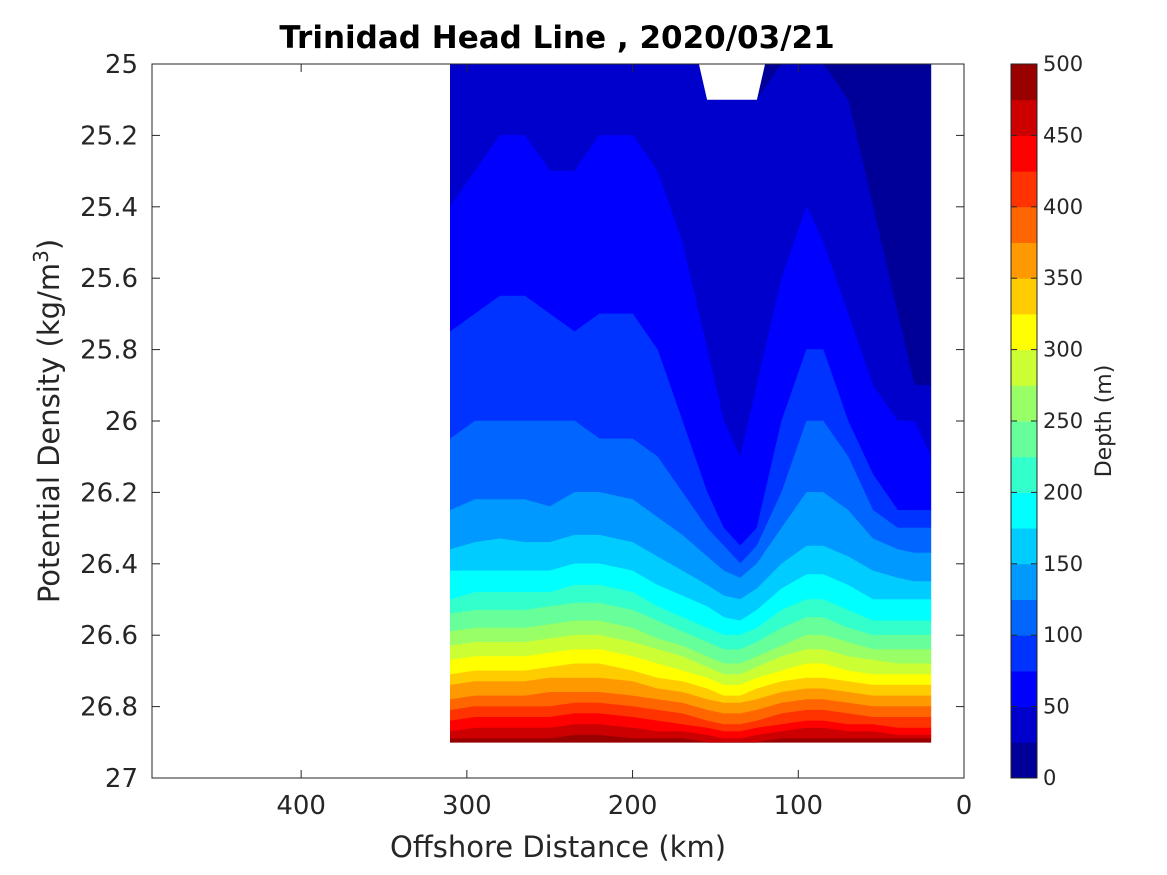 The height and width of the screenshot is (875, 1167). Describe the element at coordinates (49, 433) in the screenshot. I see `y-axis-label-main: Potential Density (kg/m` at that location.